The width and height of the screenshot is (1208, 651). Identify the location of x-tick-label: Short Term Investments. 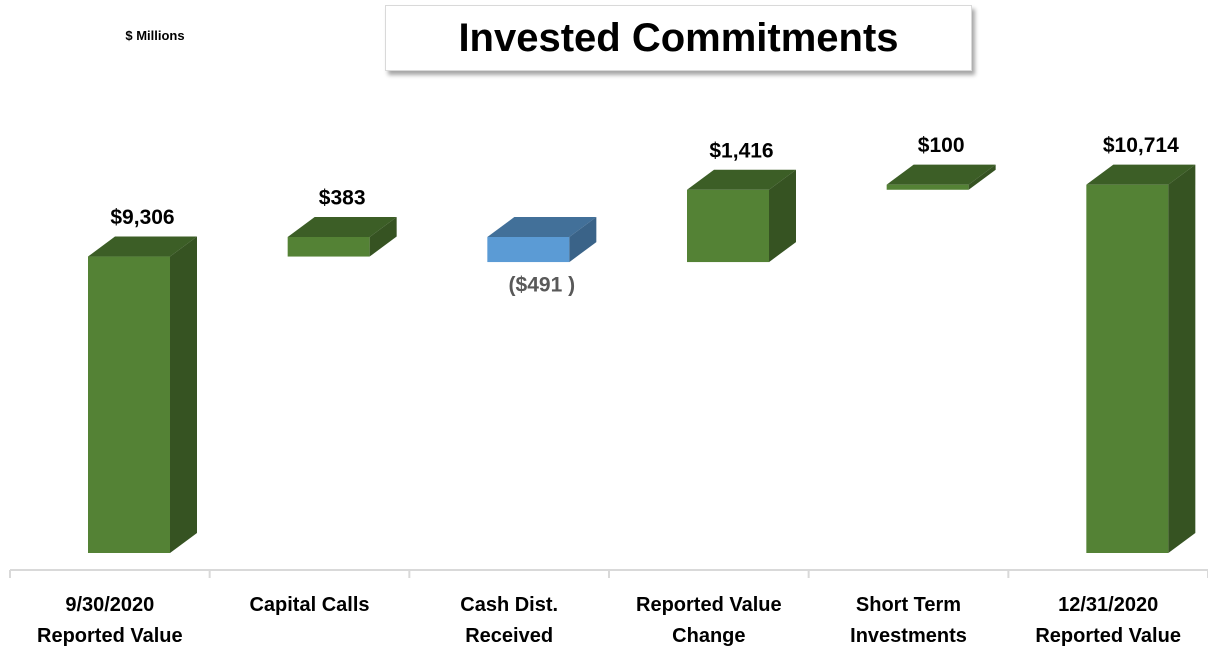
(908, 620).